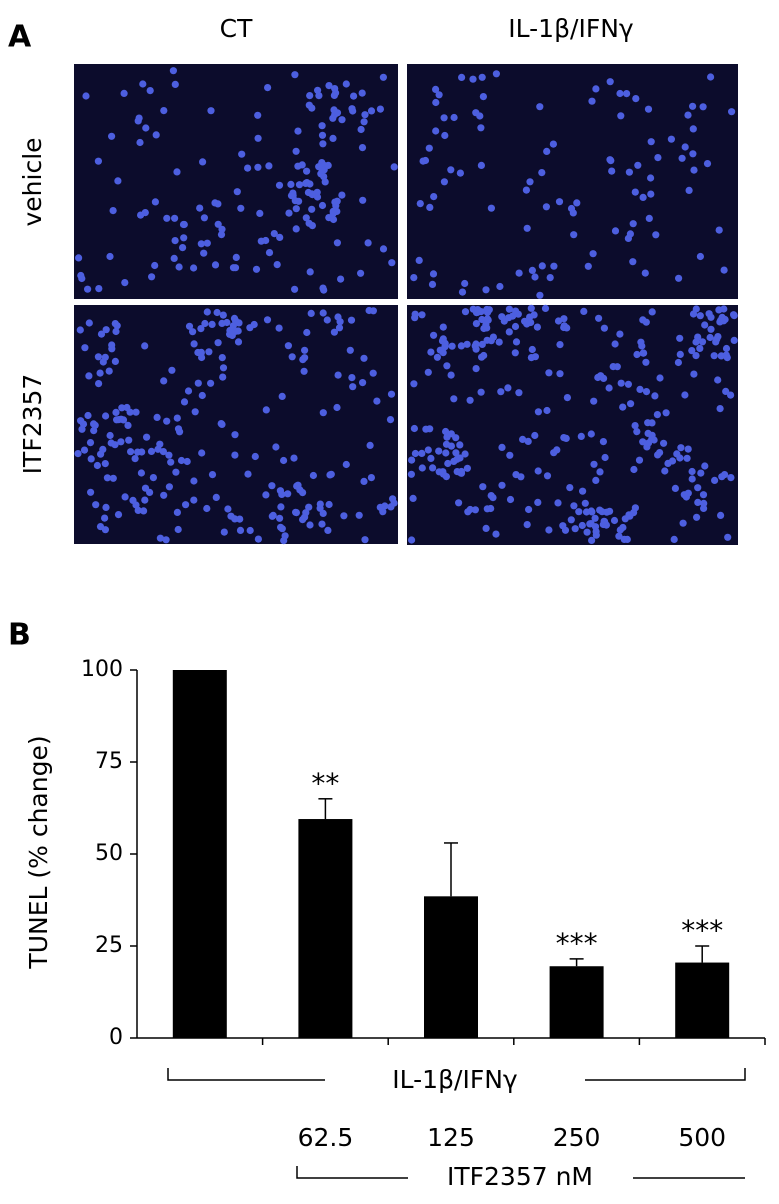 Image resolution: width=779 pixels, height=1204 pixels. I want to click on dose-bracket, so click(520, 1172).